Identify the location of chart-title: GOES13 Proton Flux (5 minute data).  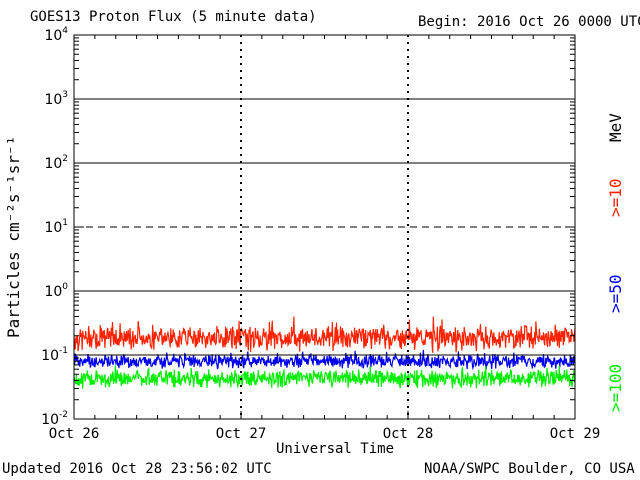
(173, 17).